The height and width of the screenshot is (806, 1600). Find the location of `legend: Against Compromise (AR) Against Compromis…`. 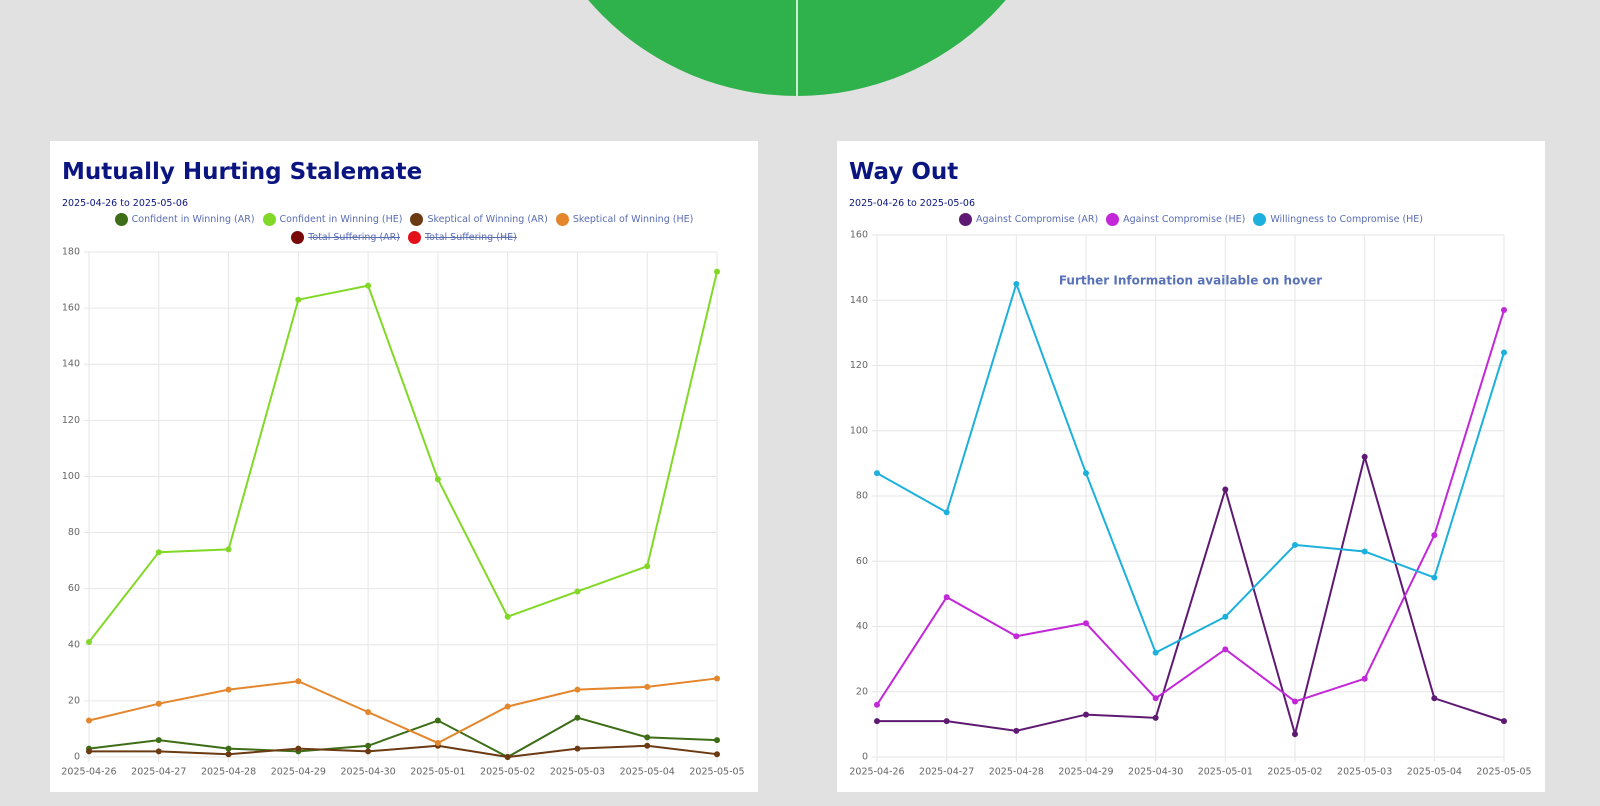

legend: Against Compromise (AR) Against Compromis… is located at coordinates (1191, 219).